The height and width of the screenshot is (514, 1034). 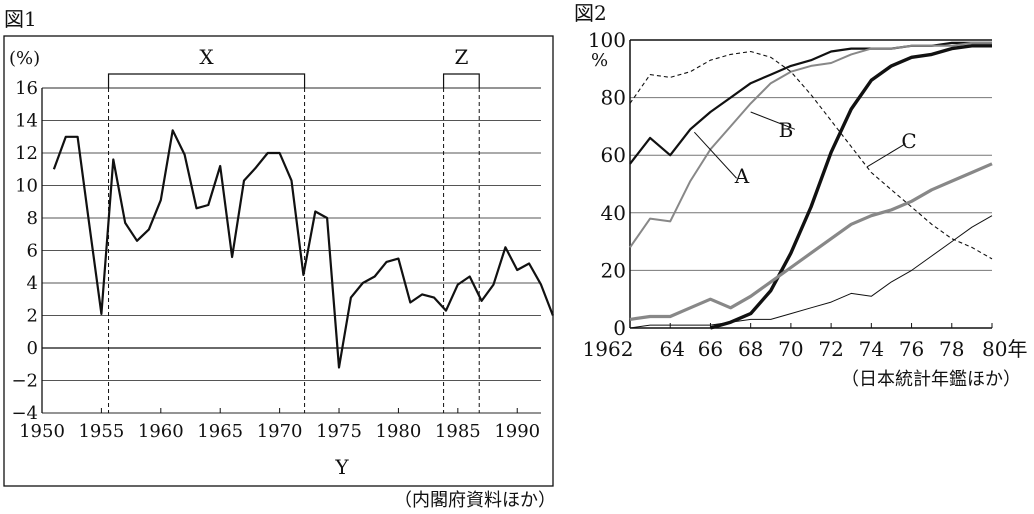 What do you see at coordinates (613, 98) in the screenshot?
I see `fig2-y-tick-label: 80` at bounding box center [613, 98].